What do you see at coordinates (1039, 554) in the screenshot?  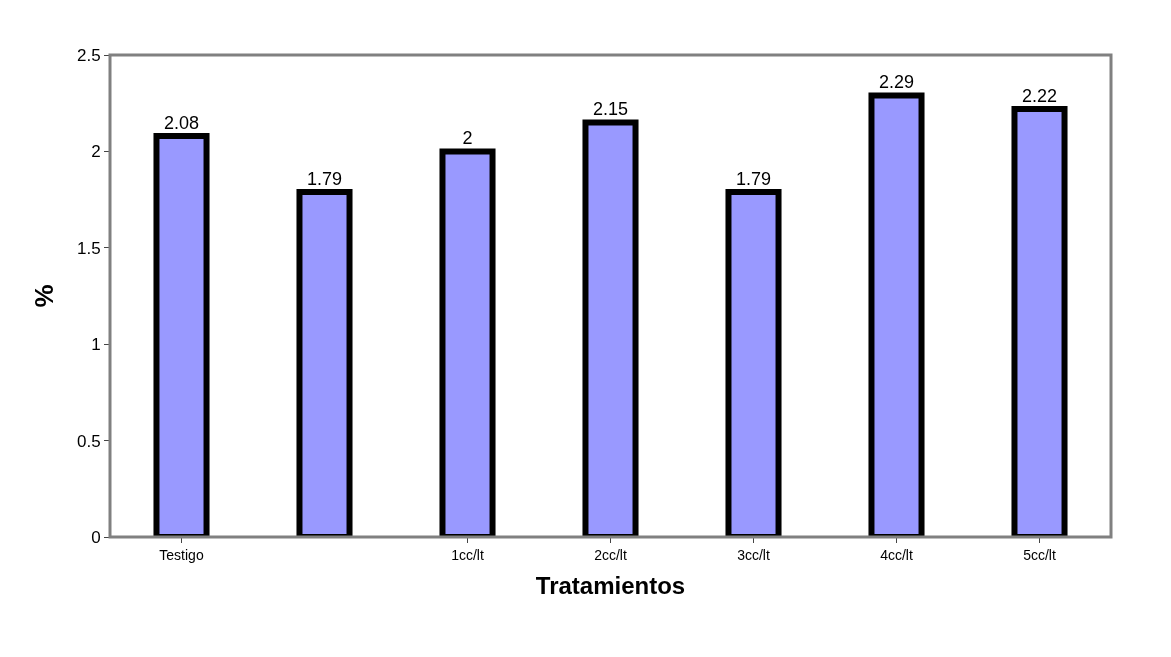 I see `x-tick-label: 5cc/lt` at bounding box center [1039, 554].